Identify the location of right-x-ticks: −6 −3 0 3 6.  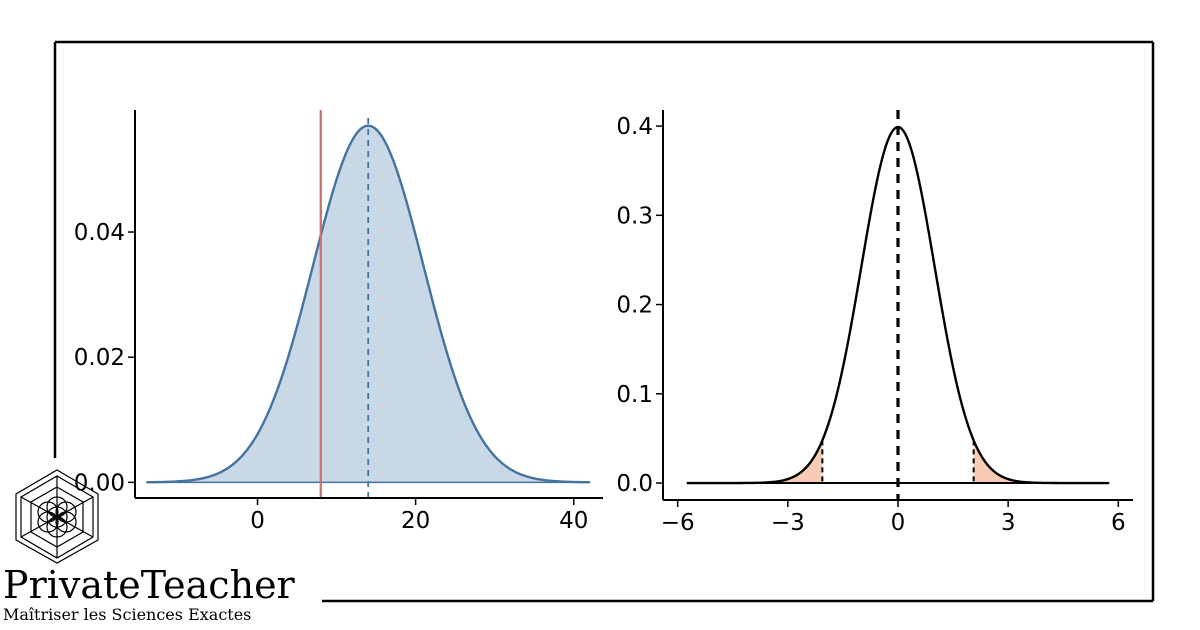
(893, 518).